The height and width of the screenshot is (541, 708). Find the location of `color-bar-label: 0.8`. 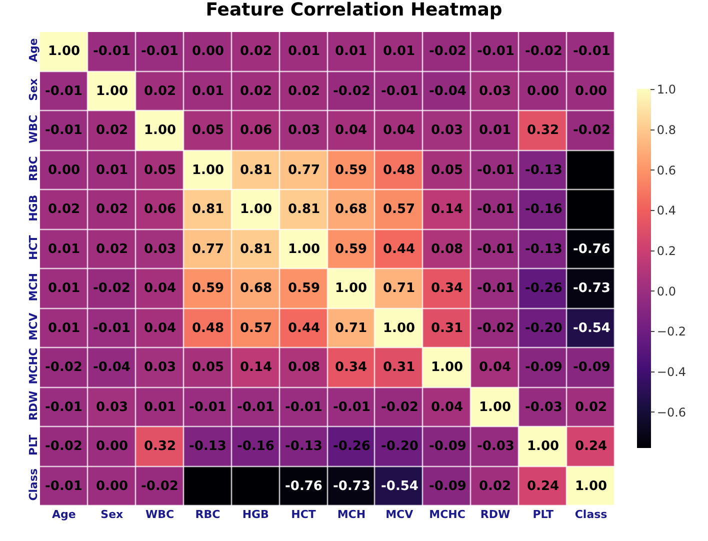

color-bar-label: 0.8 is located at coordinates (666, 130).